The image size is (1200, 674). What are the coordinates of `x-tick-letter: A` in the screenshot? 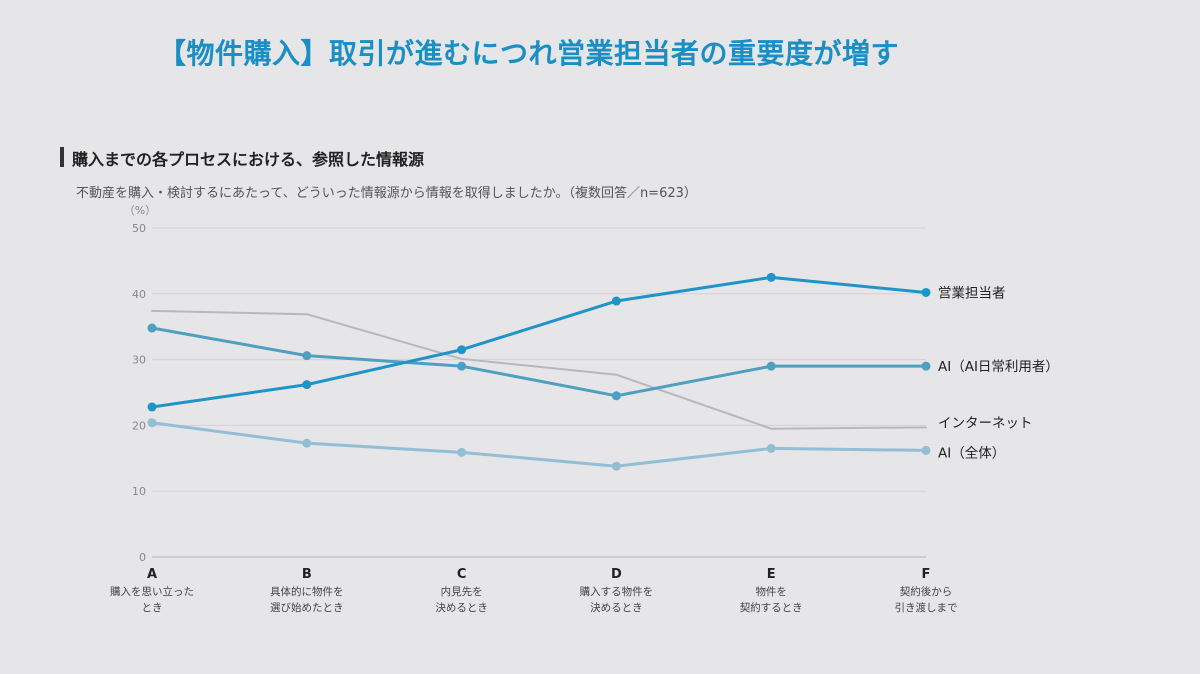 It's located at (152, 574).